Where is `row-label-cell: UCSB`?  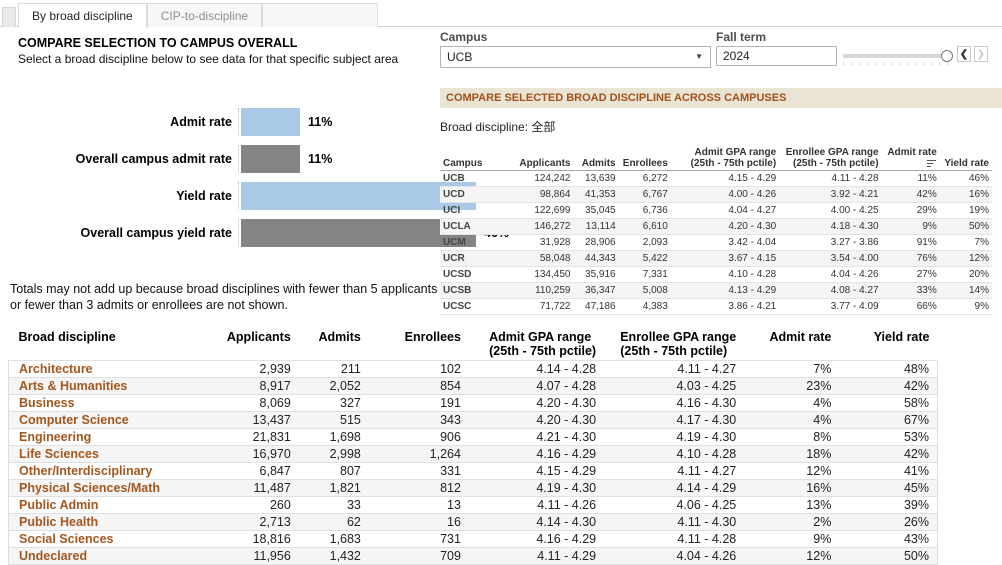 row-label-cell: UCSB is located at coordinates (468, 290).